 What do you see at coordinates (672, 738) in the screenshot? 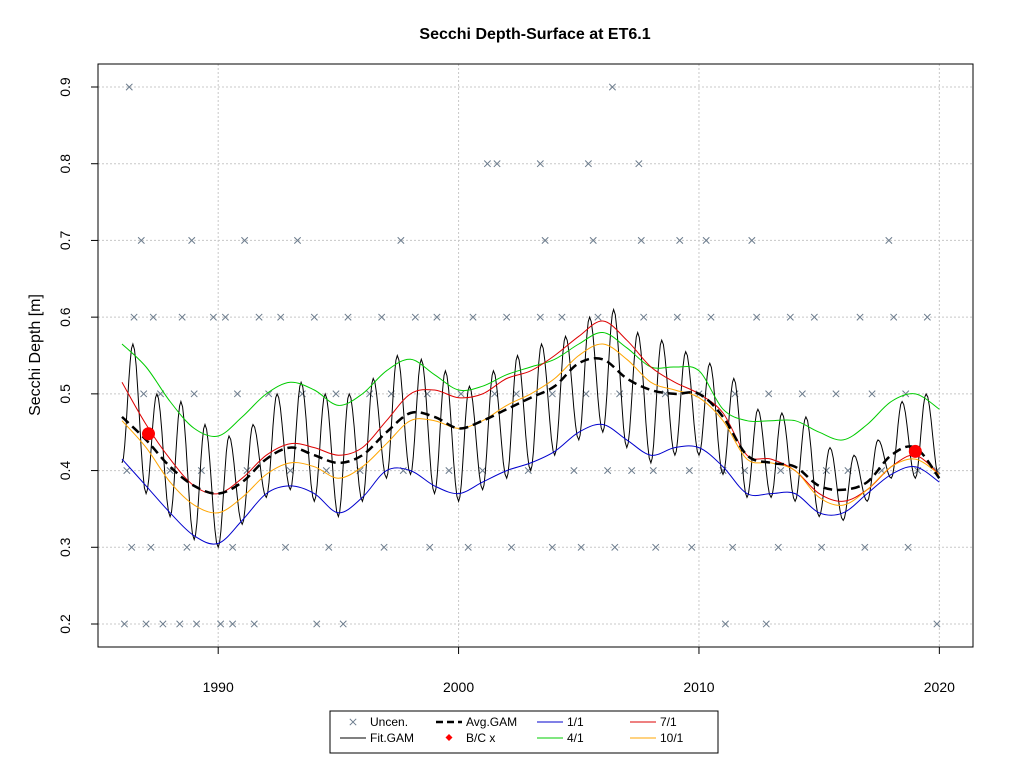
I see `legend-label: 10/1` at bounding box center [672, 738].